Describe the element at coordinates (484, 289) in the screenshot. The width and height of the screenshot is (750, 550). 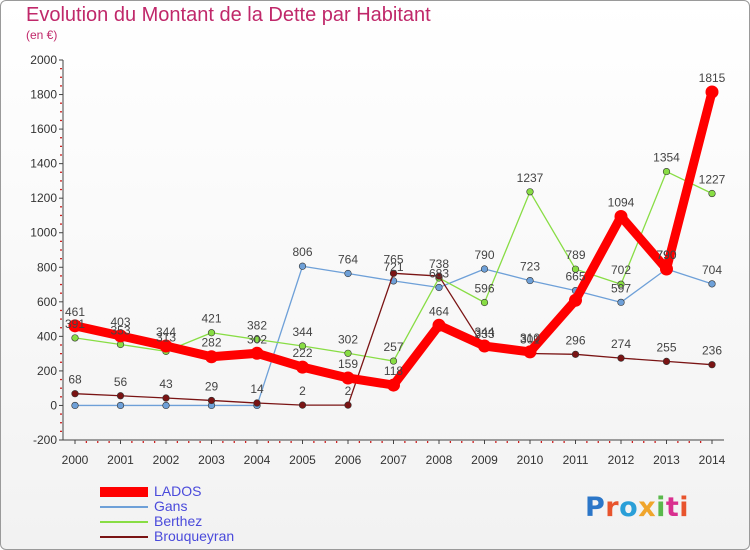
I see `data-label-berthez: 596` at that location.